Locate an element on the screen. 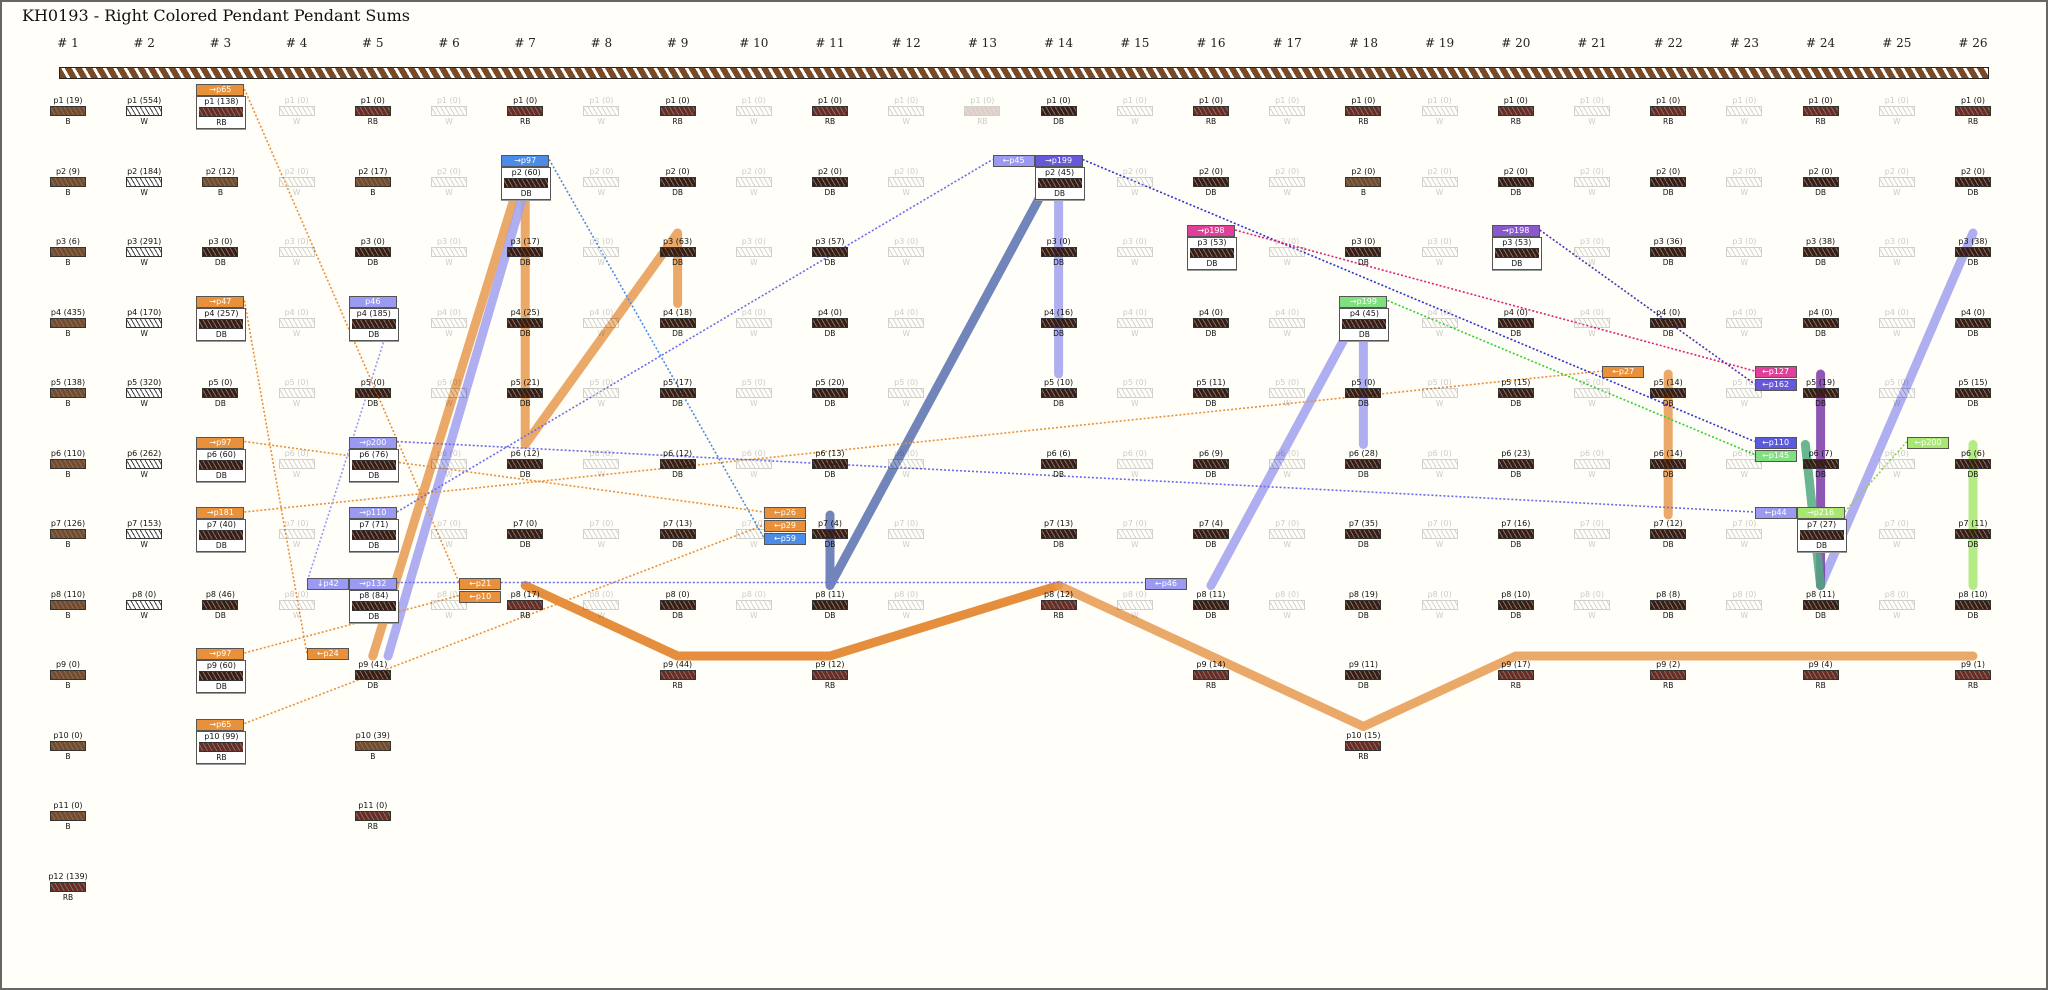 The height and width of the screenshot is (990, 2048). incoming-link-tag: ←p29 is located at coordinates (785, 526).